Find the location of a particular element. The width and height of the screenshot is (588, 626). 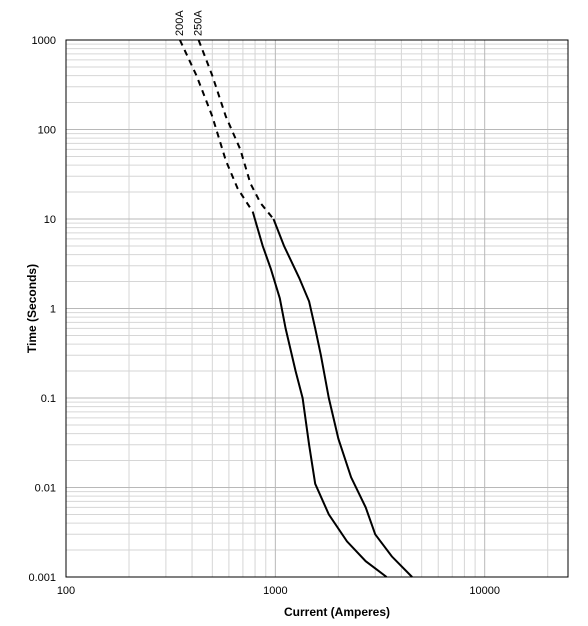

y-tick-label: 1000 is located at coordinates (44, 41).